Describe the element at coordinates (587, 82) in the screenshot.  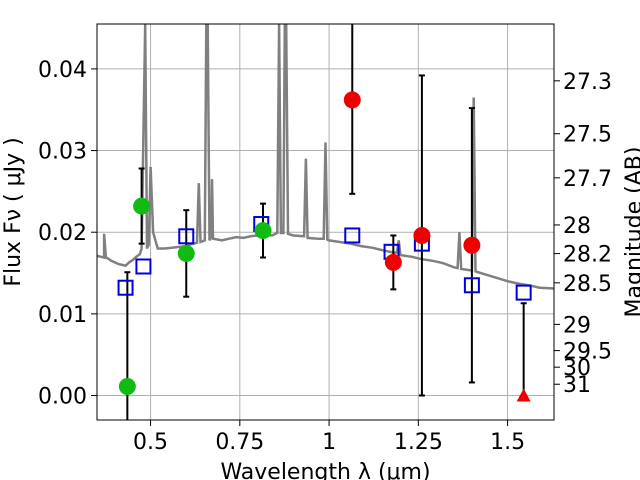
I see `right-tick-label: 27.3` at that location.